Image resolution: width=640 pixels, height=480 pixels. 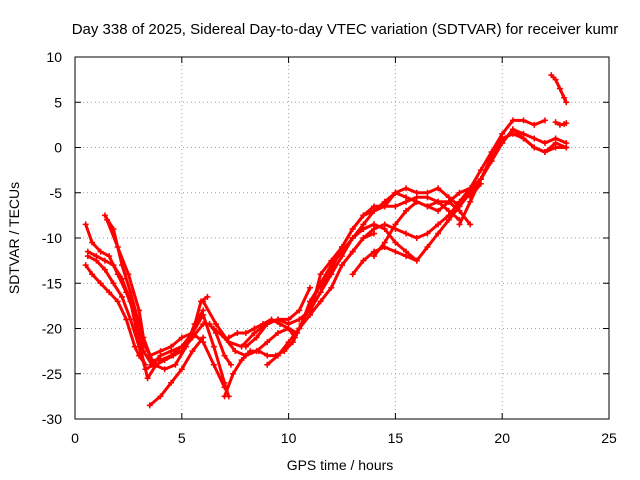 What do you see at coordinates (182, 438) in the screenshot?
I see `x-tick-label: 5` at bounding box center [182, 438].